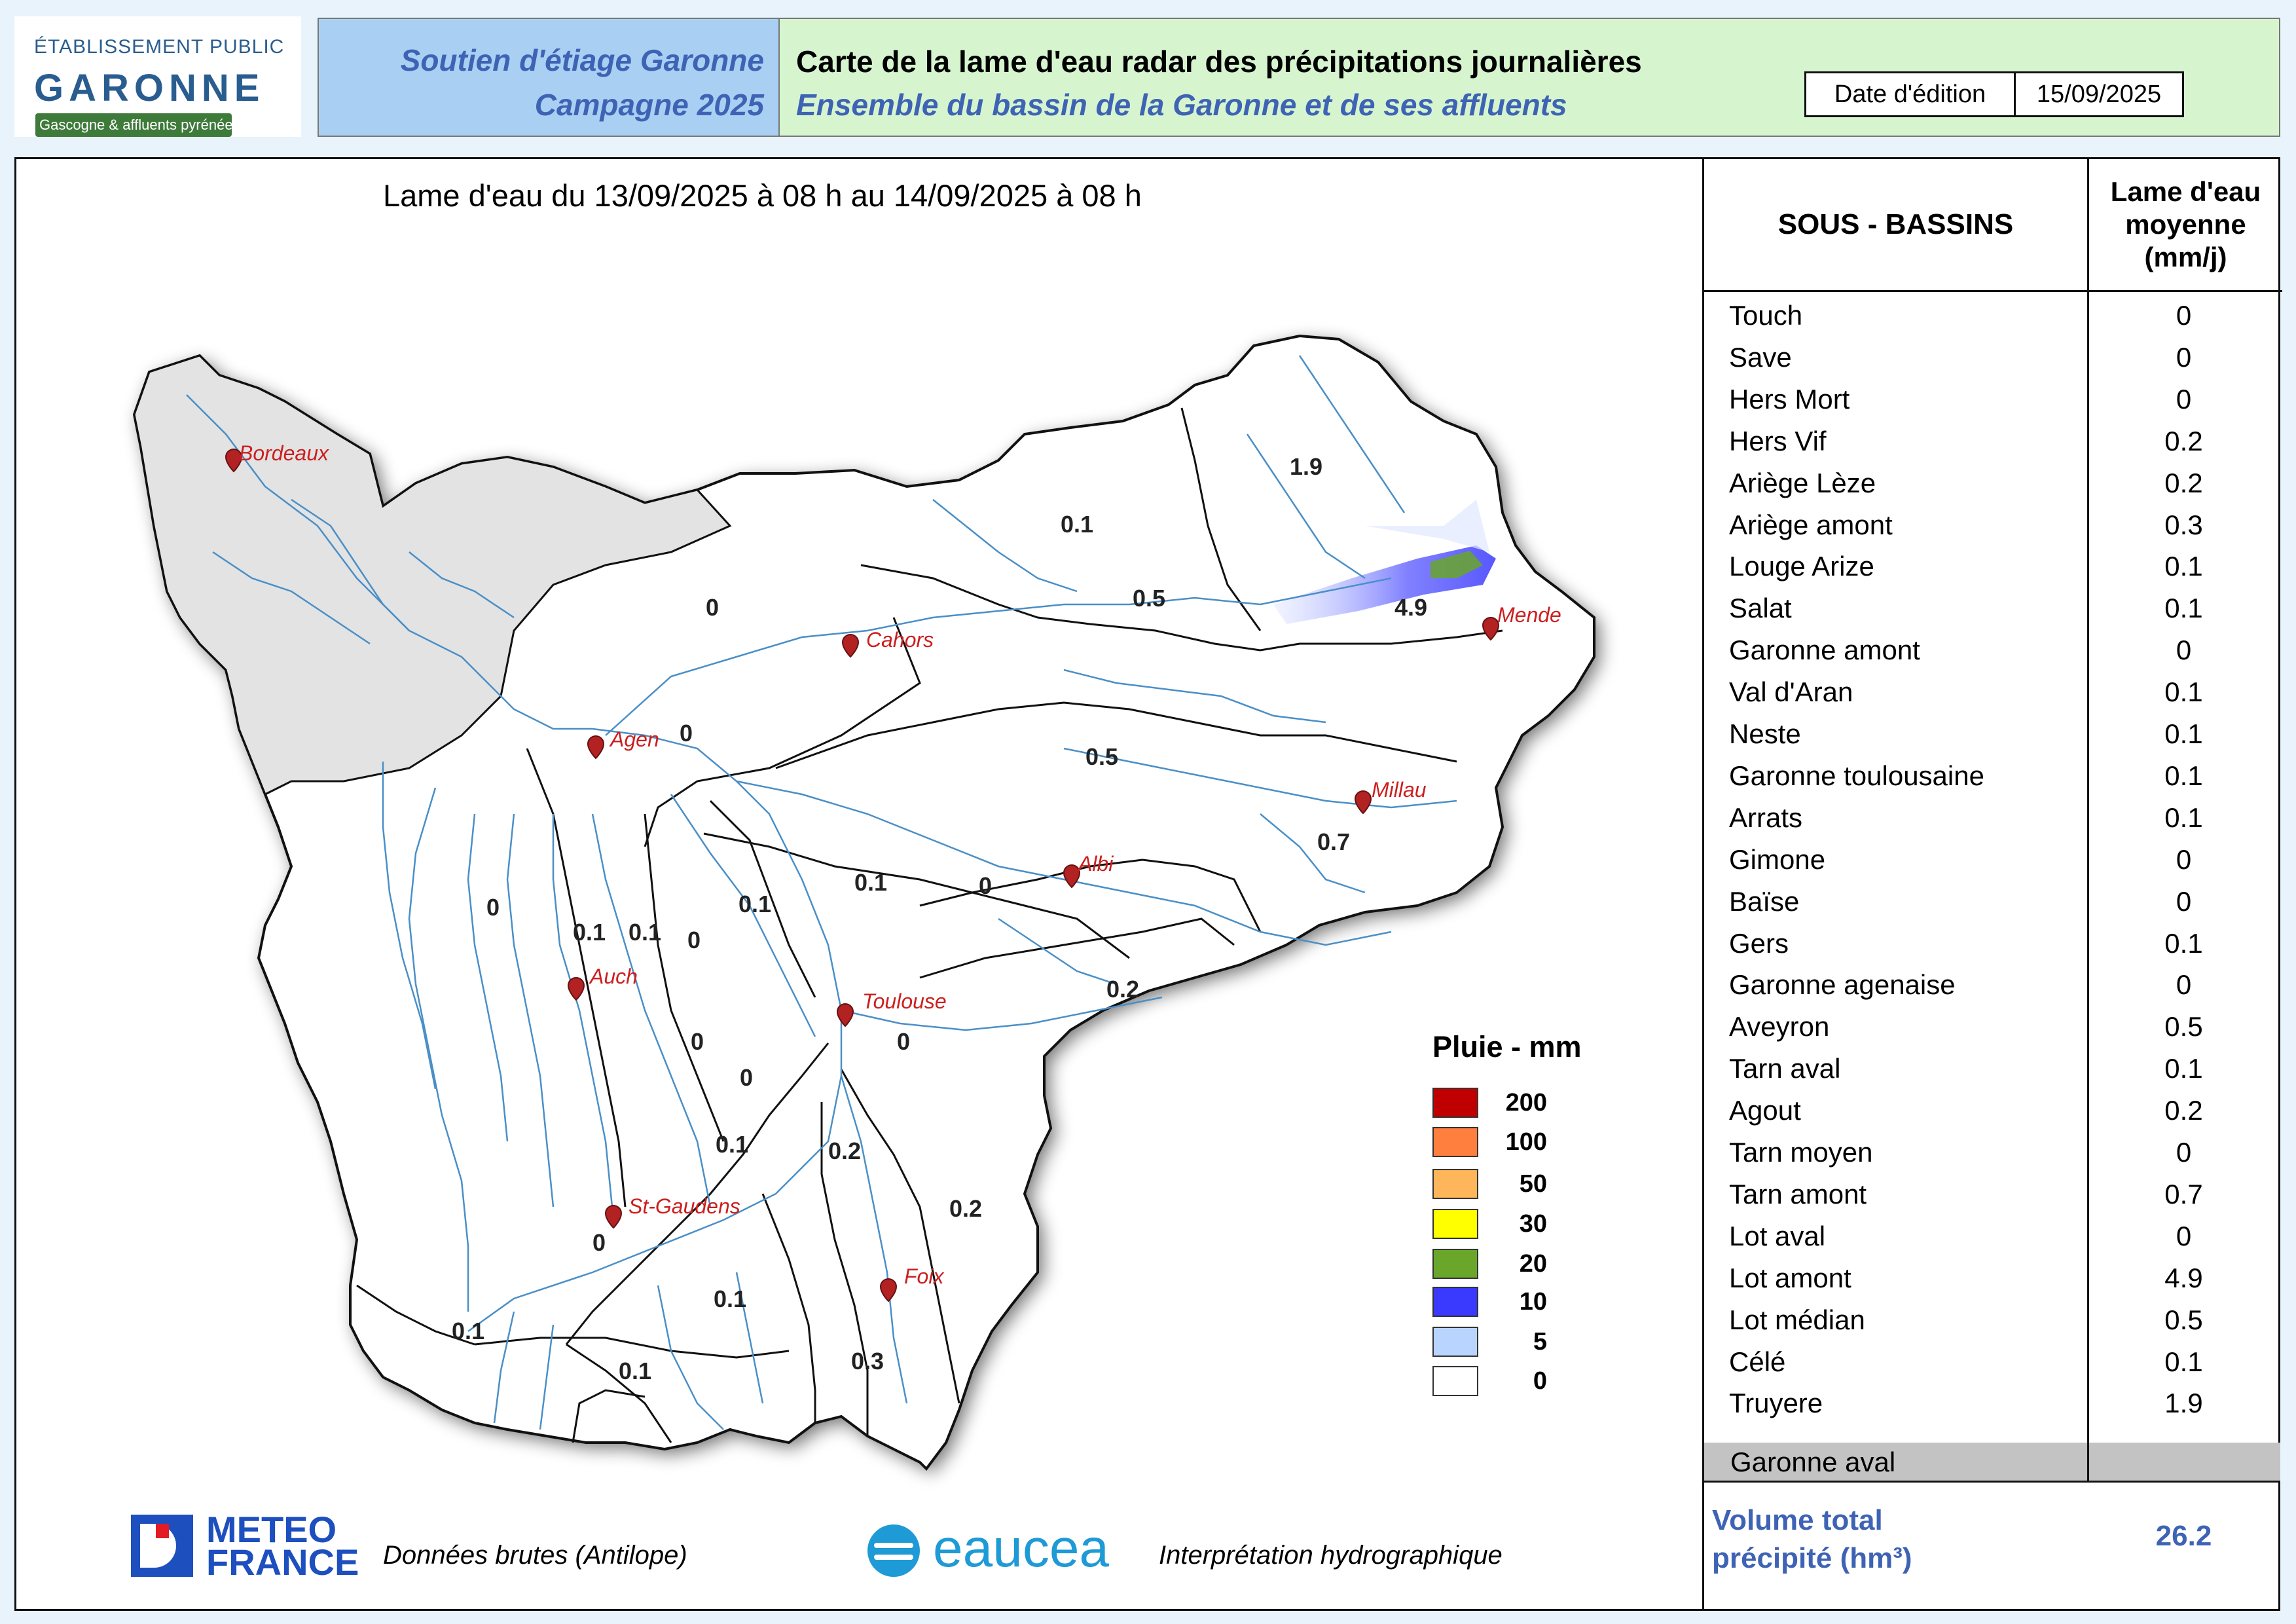  Describe the element at coordinates (284, 453) in the screenshot. I see `city-label: Bordeaux` at that location.